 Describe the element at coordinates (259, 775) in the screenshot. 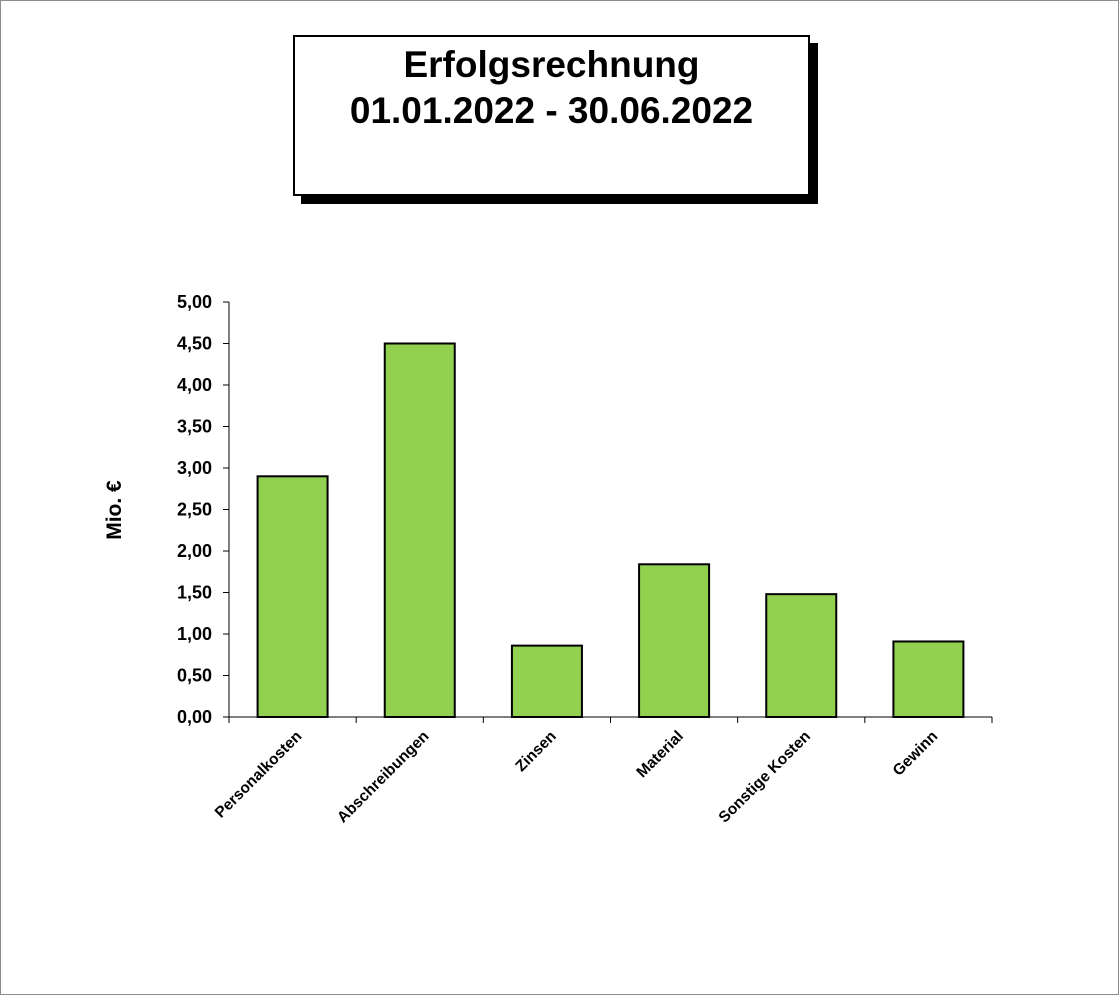

I see `x-category-label: Personalkosten` at that location.